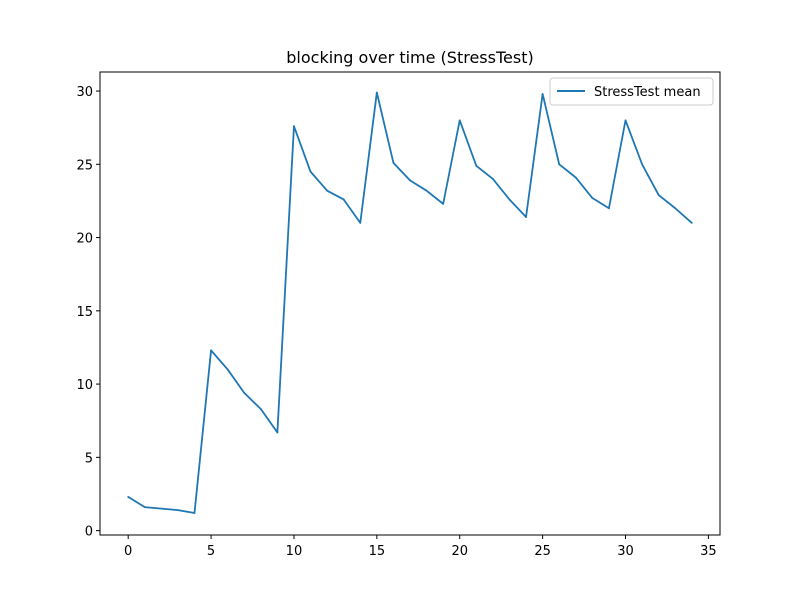  I want to click on x-tick-label: 15, so click(377, 551).